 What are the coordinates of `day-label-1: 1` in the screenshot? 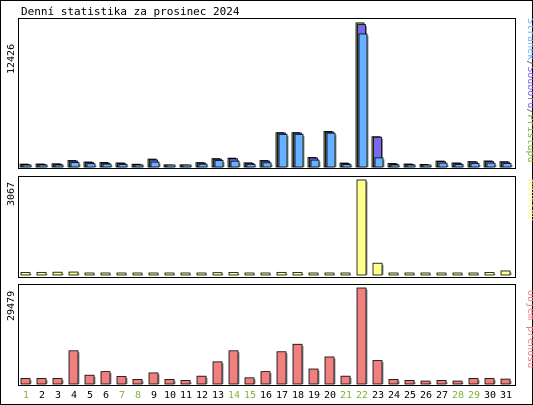 It's located at (26, 395).